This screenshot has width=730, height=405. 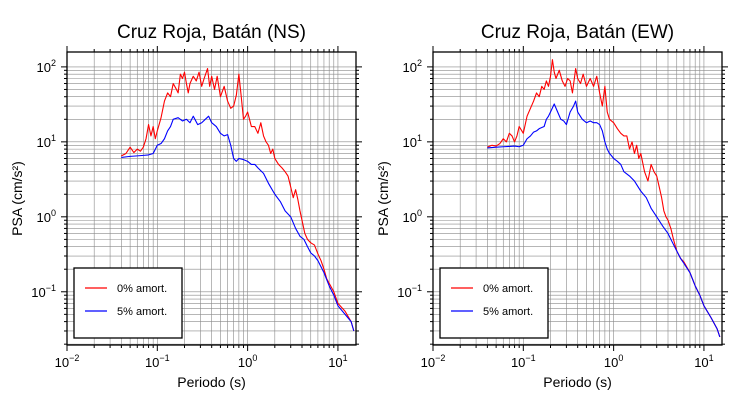 What do you see at coordinates (46, 216) in the screenshot?
I see `chart-0-ytick-label: 10⁰` at bounding box center [46, 216].